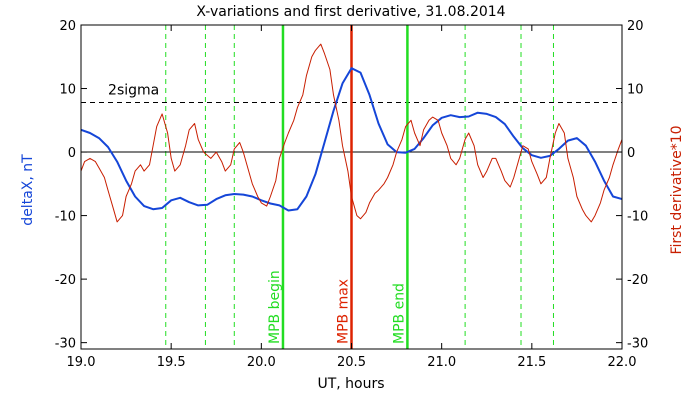 Image resolution: width=700 pixels, height=400 pixels. What do you see at coordinates (441, 362) in the screenshot?
I see `x-tick-label: 21.0` at bounding box center [441, 362].